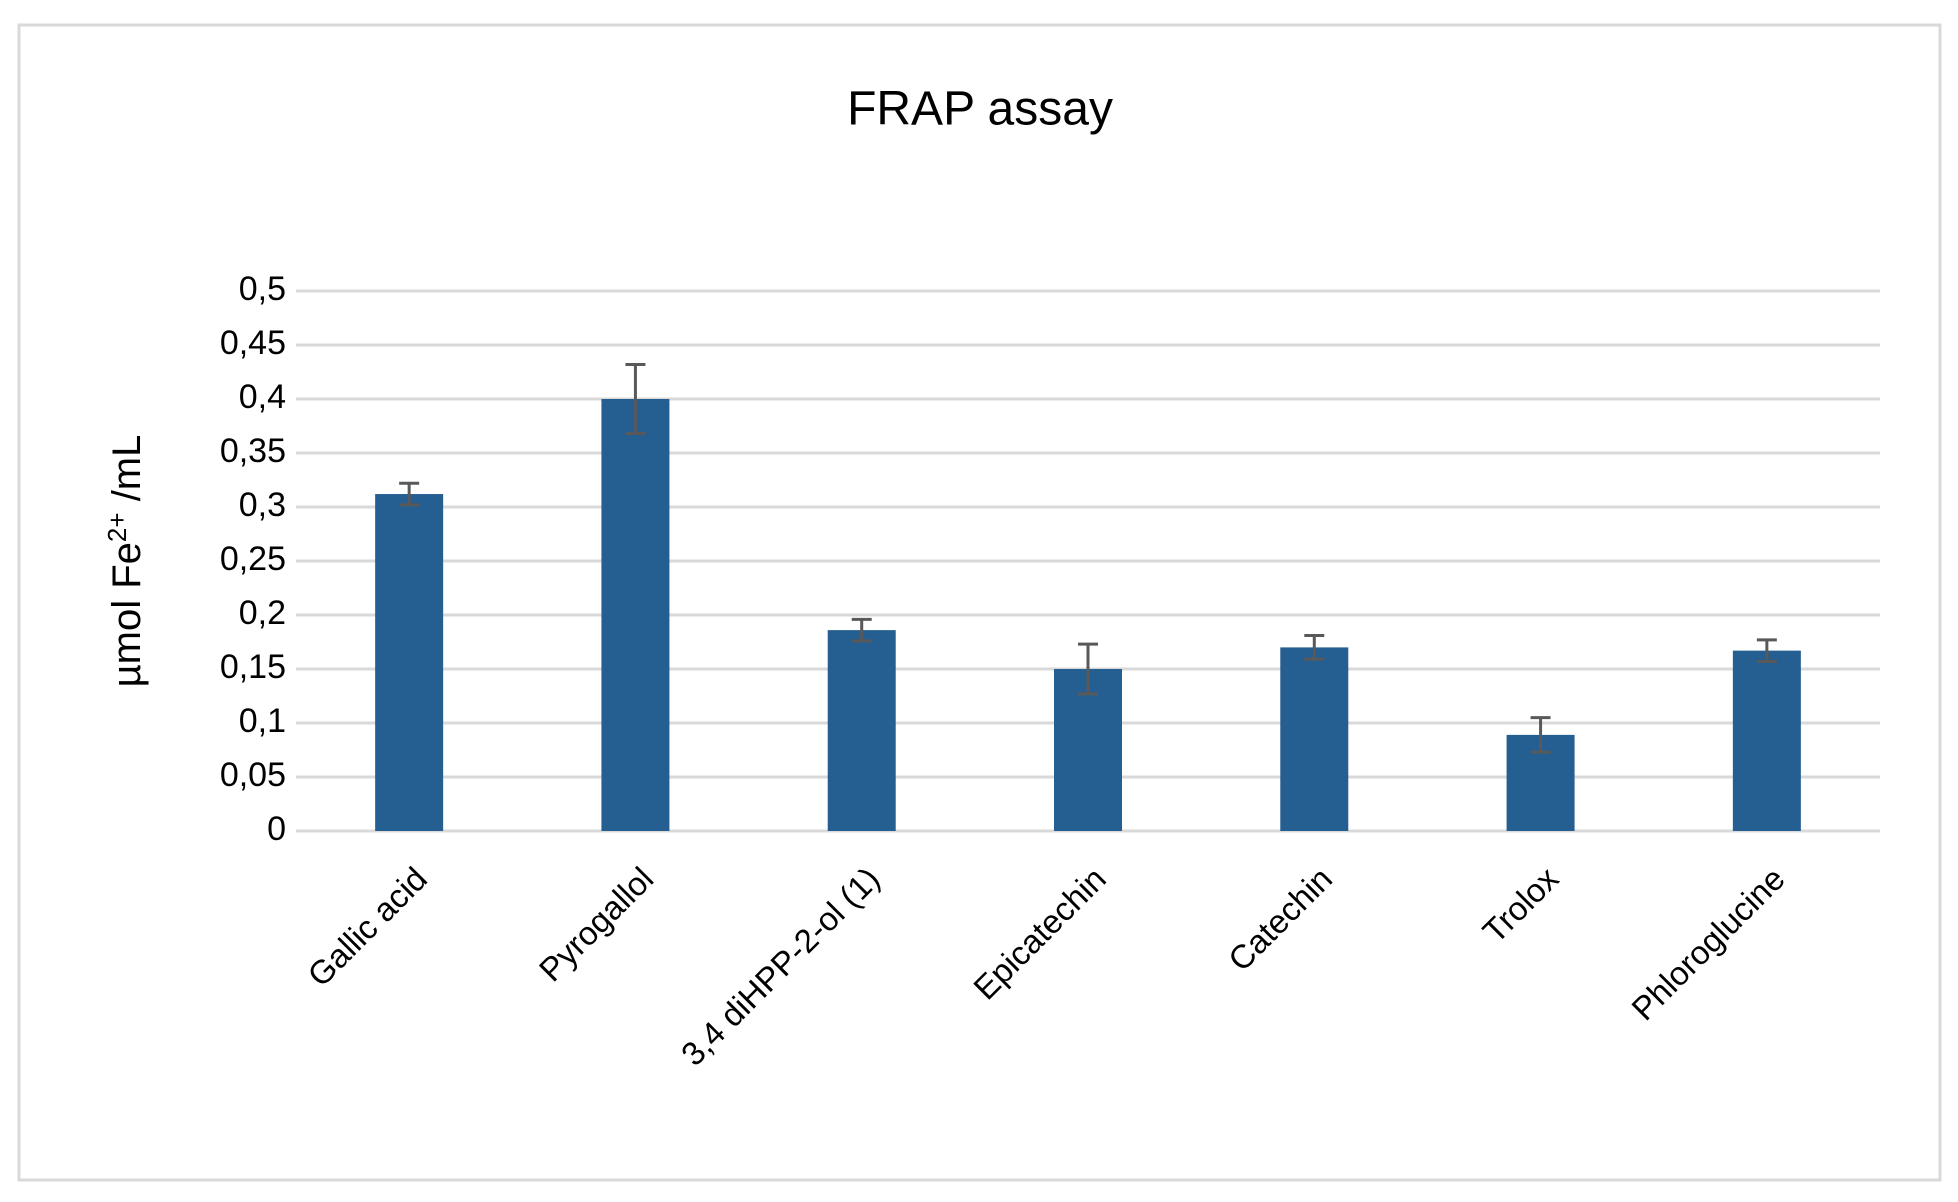 The width and height of the screenshot is (1958, 1202). Describe the element at coordinates (253, 451) in the screenshot. I see `y-tick-label: 0,35` at that location.